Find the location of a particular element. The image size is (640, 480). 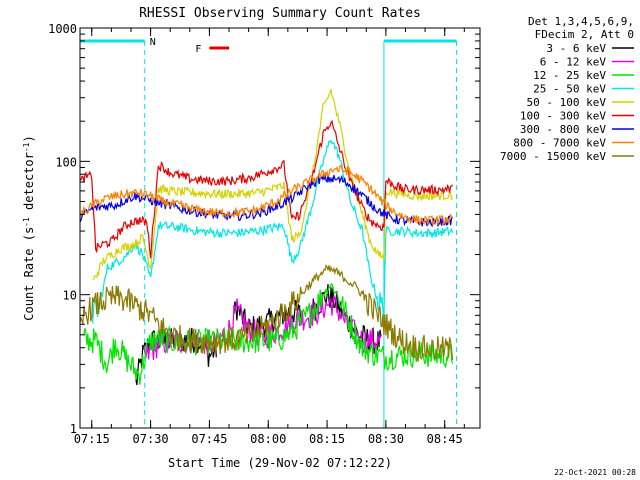

x-tick-label-2: 07:45 is located at coordinates (209, 439).